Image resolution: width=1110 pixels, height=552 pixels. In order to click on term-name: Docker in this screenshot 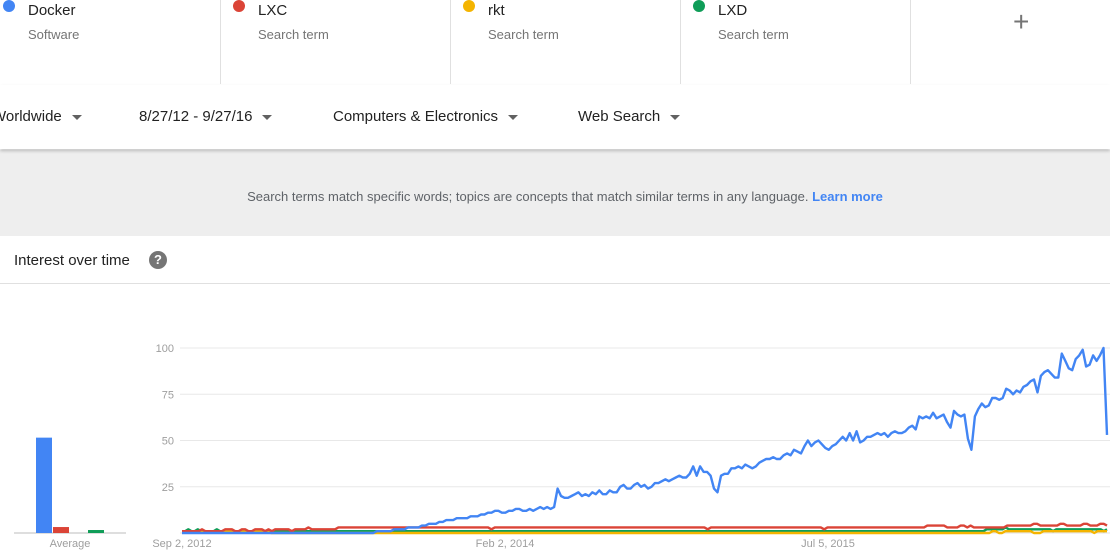, I will do `click(52, 10)`.